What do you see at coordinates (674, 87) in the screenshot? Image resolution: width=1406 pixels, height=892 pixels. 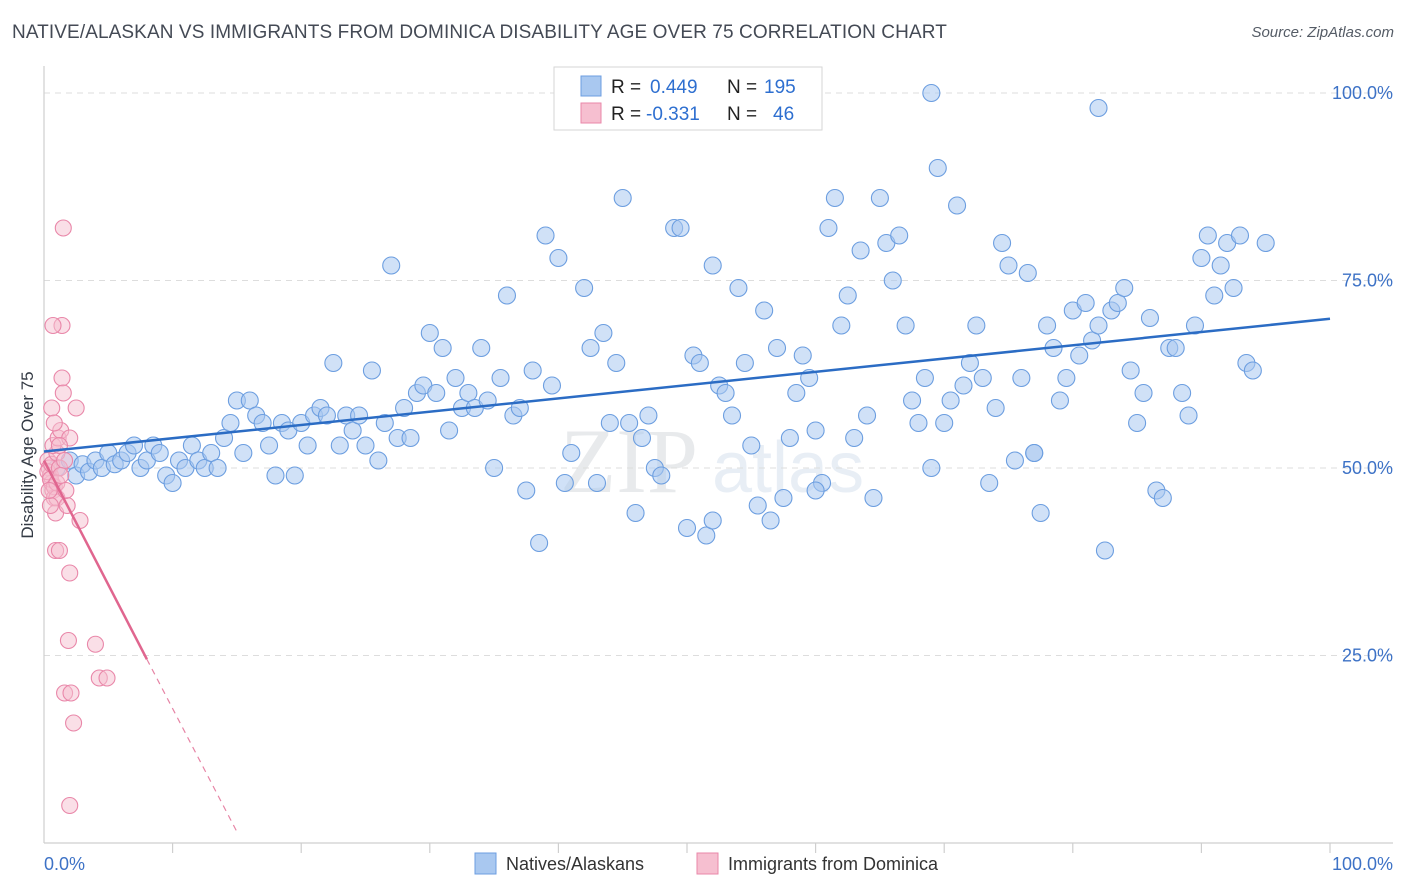 I see `stats-r-value-blue: 0.449` at bounding box center [674, 87].